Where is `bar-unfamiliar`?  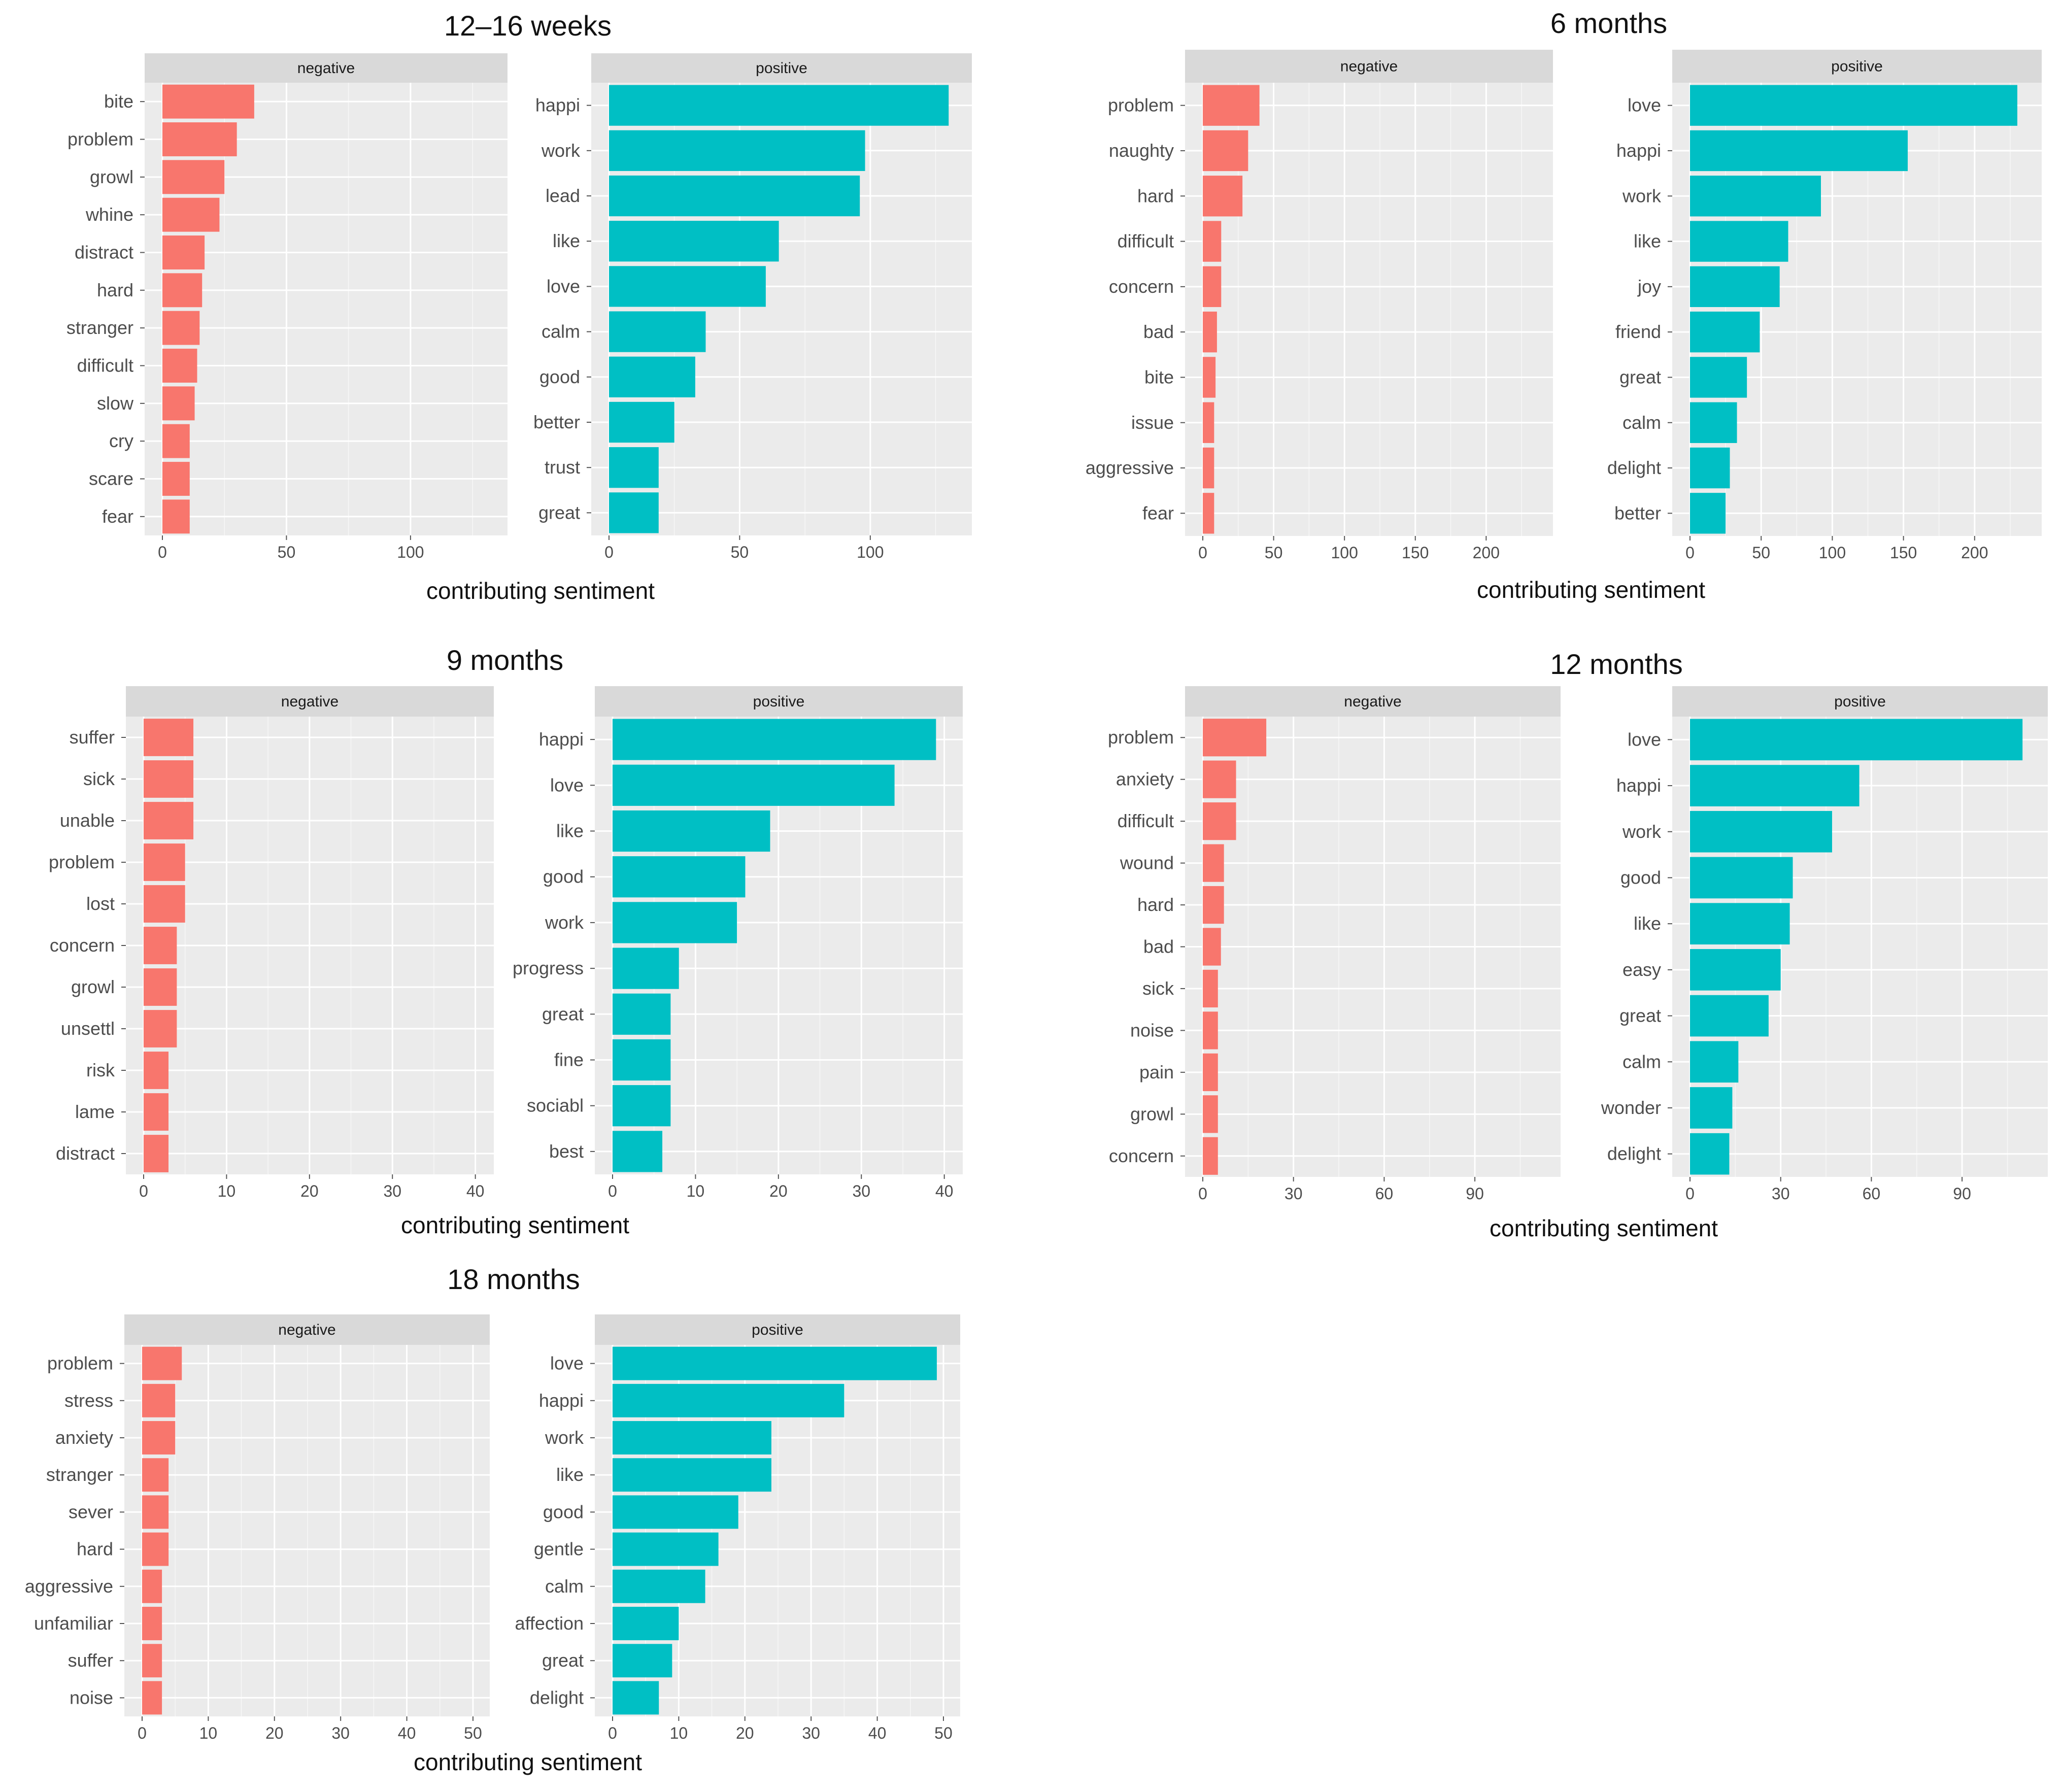 bar-unfamiliar is located at coordinates (152, 1624).